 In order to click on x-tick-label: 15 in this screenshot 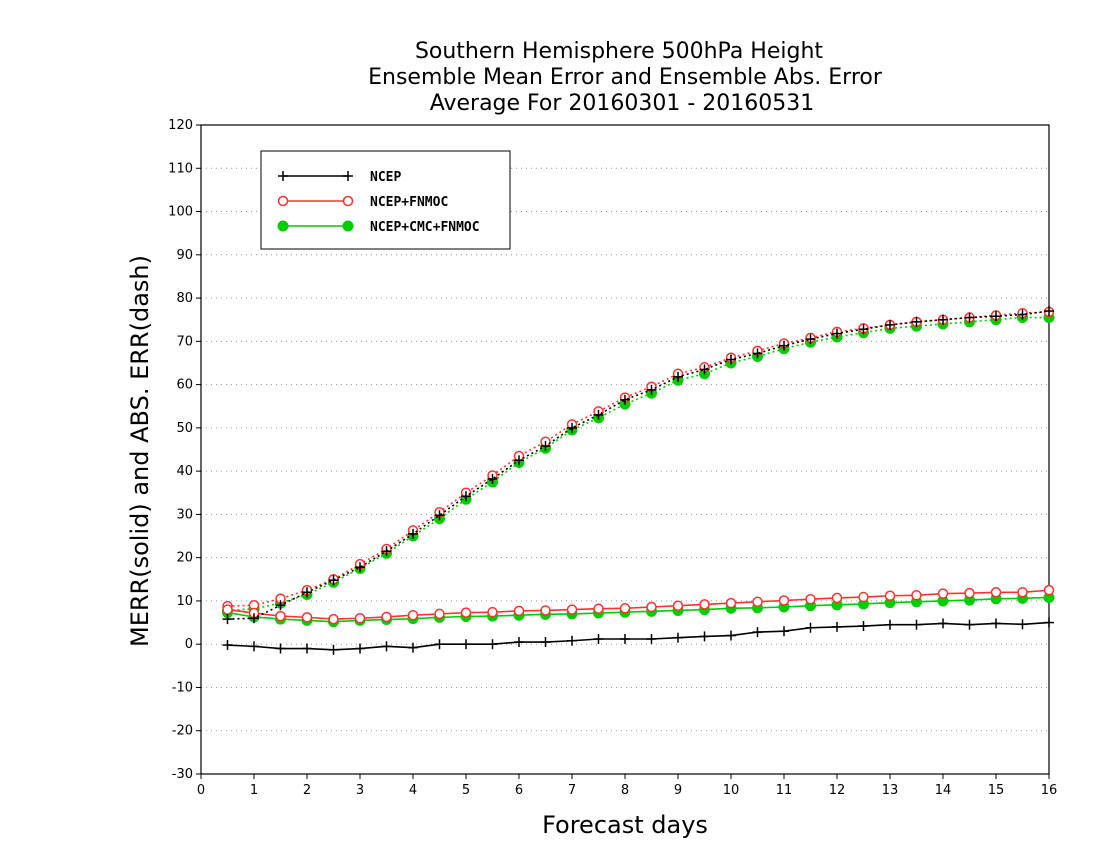, I will do `click(996, 790)`.